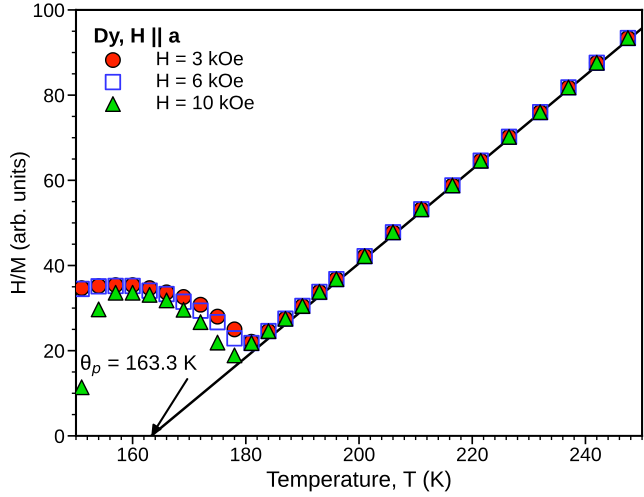 The height and width of the screenshot is (497, 644). Describe the element at coordinates (139, 365) in the screenshot. I see `annotation: θ$_{p}$ = 163.3 K` at that location.